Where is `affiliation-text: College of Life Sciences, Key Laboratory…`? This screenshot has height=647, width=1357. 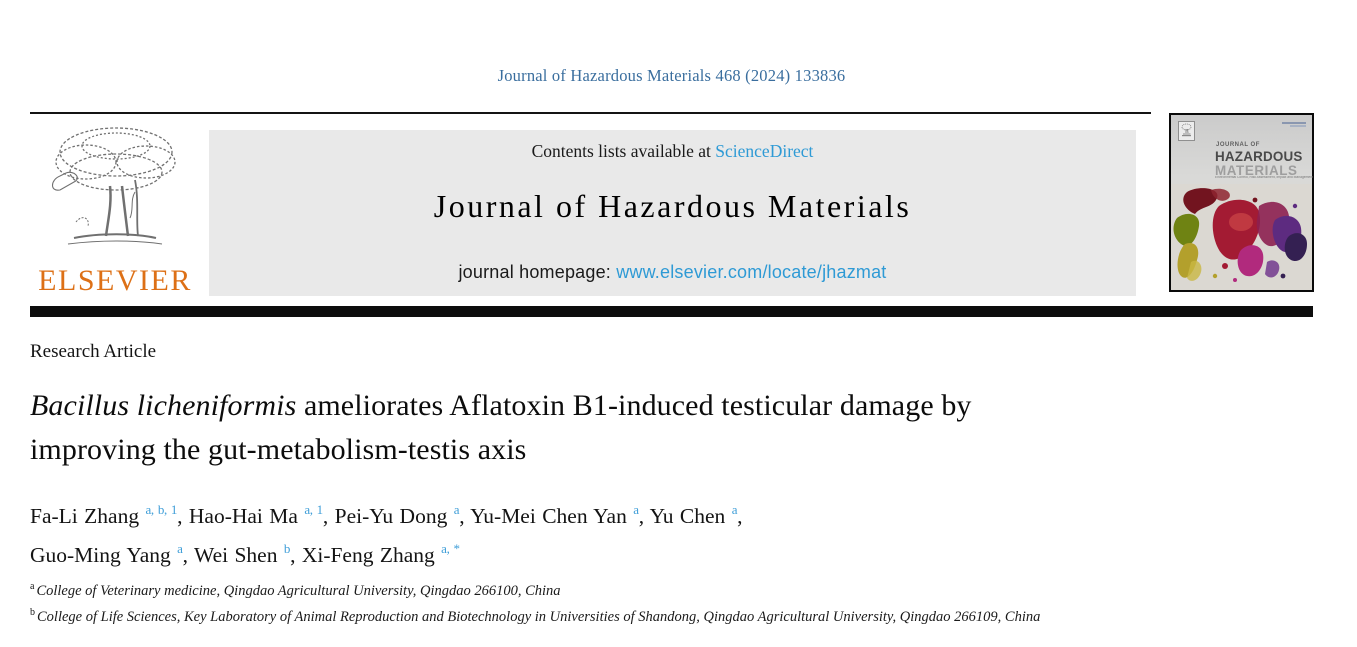
affiliation-text: College of Life Sciences, Key Laboratory… is located at coordinates (539, 616).